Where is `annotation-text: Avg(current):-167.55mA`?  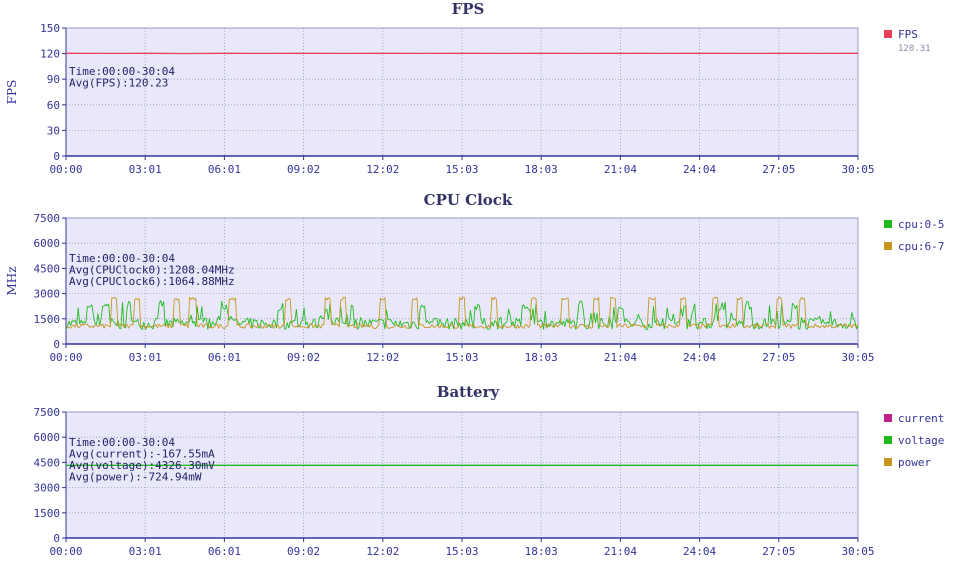
annotation-text: Avg(current):-167.55mA is located at coordinates (142, 454).